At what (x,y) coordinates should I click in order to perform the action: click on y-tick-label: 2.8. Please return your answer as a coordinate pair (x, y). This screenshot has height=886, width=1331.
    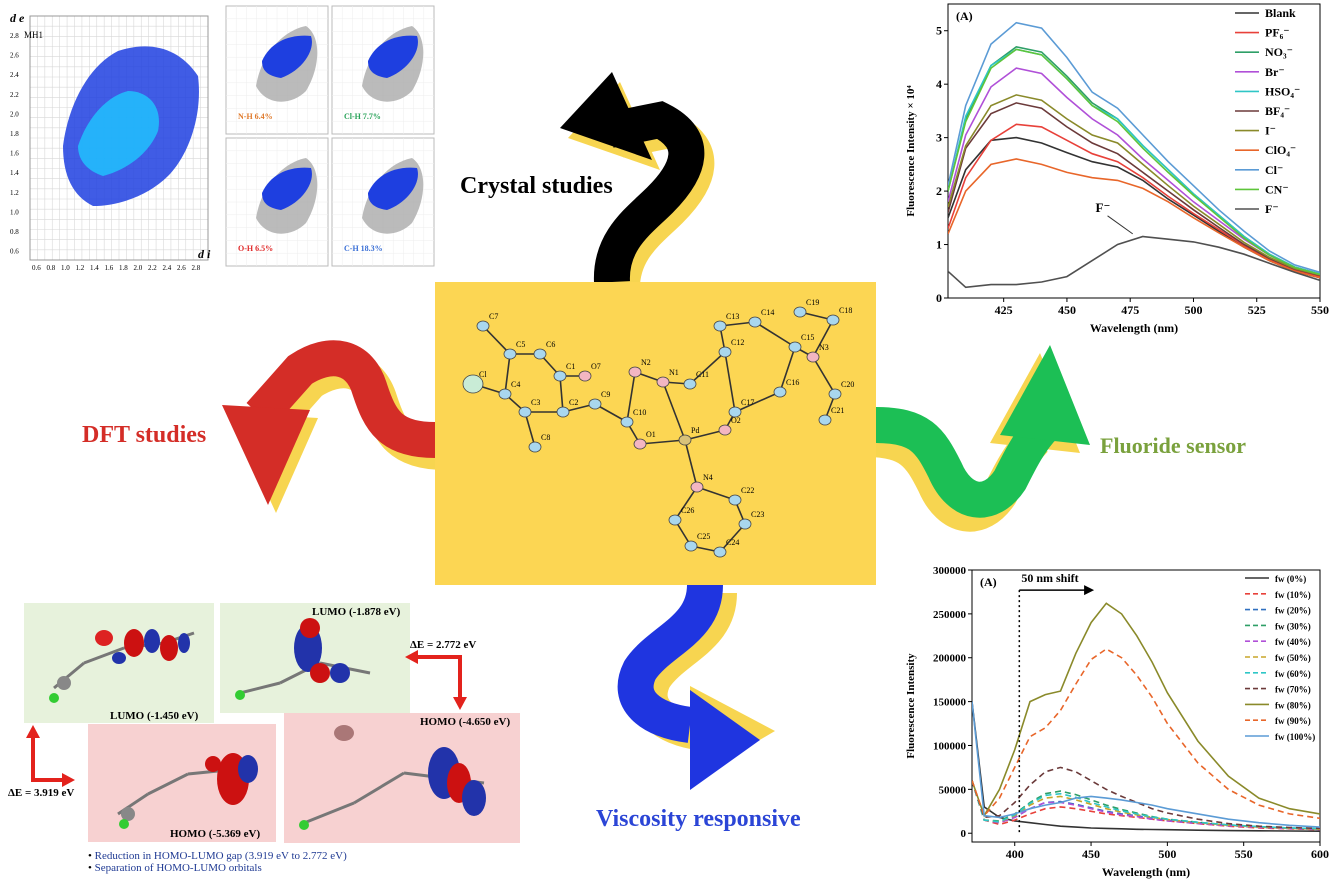
    Looking at the image, I should click on (14, 36).